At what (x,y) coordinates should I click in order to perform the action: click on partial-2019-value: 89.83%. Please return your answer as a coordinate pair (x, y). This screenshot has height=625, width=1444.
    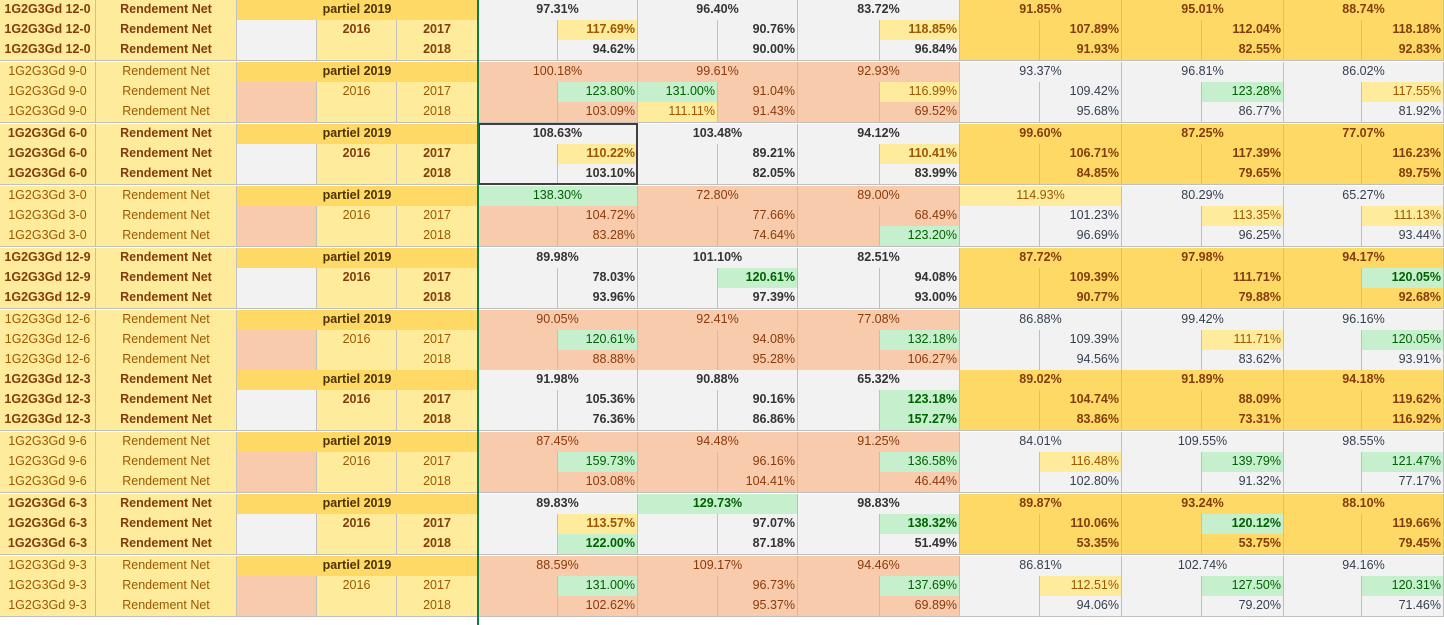
    Looking at the image, I should click on (558, 504).